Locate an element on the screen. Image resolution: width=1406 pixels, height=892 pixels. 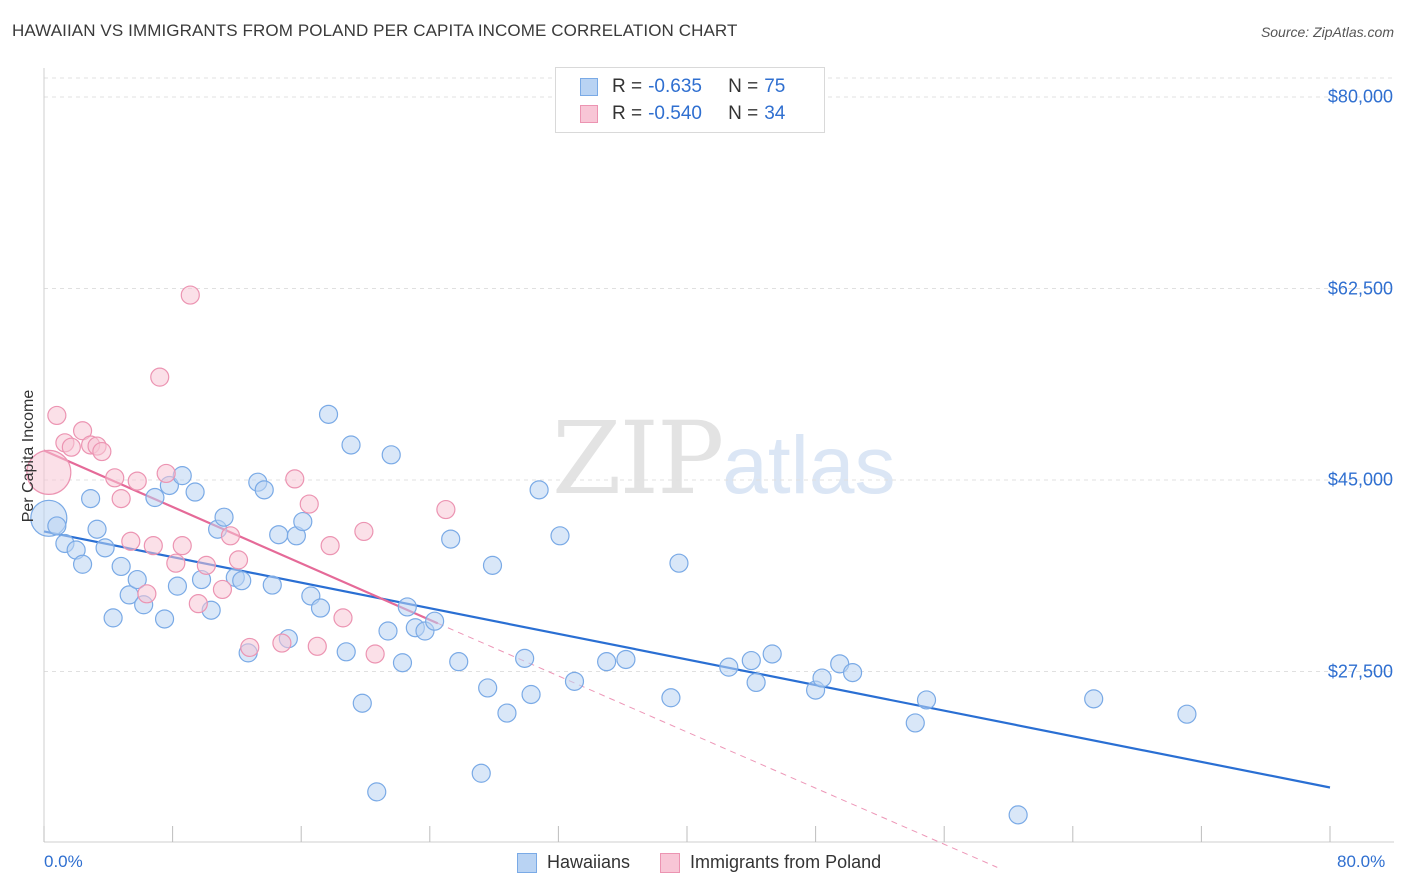
n-value: 34 is located at coordinates (775, 113).